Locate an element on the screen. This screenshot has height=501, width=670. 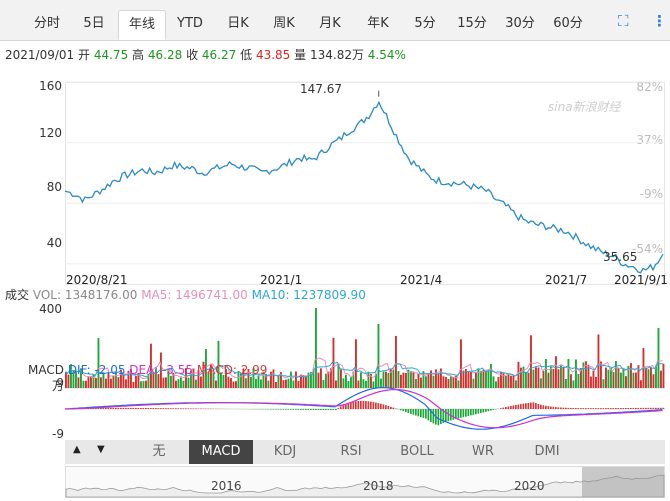
tab-5day: 5日 is located at coordinates (94, 23).